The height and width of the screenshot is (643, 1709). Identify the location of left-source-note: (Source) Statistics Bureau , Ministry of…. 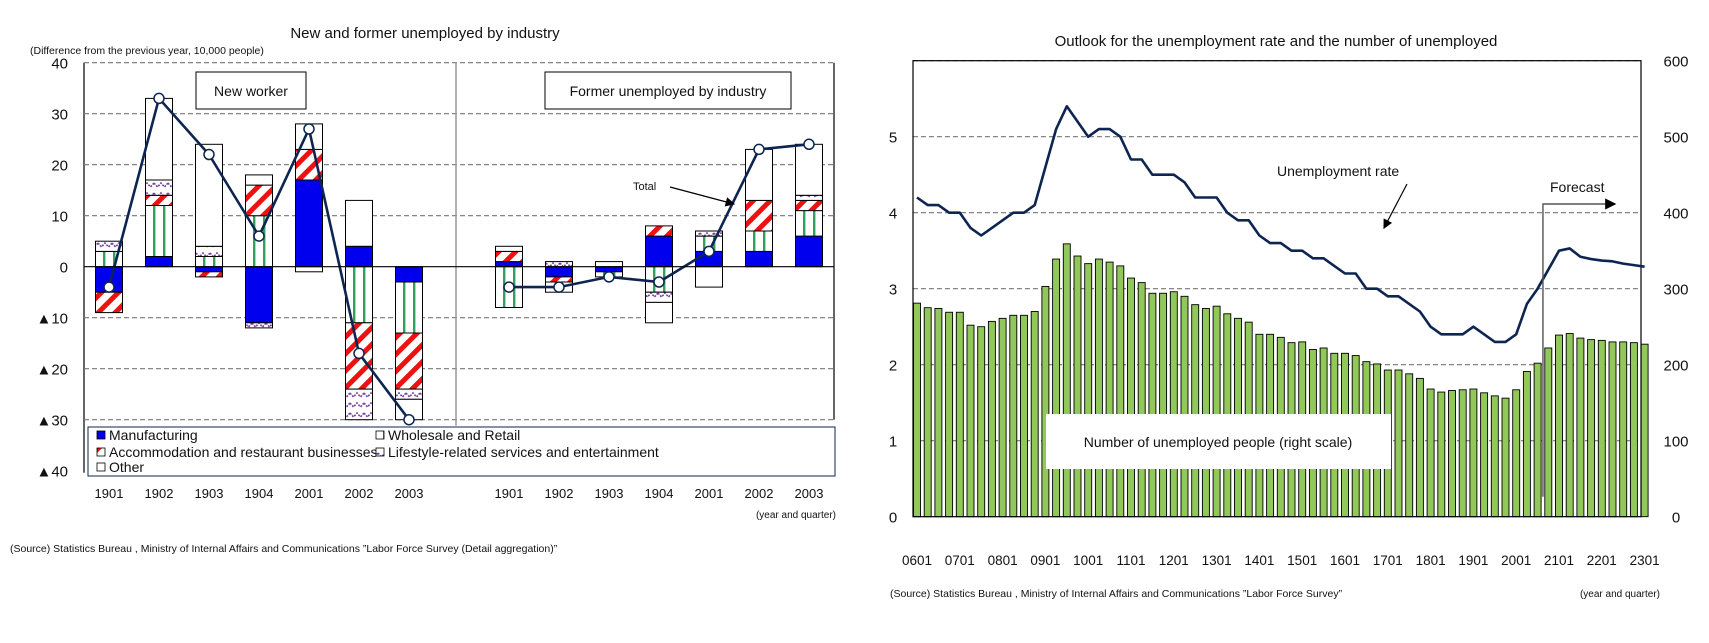
(284, 549).